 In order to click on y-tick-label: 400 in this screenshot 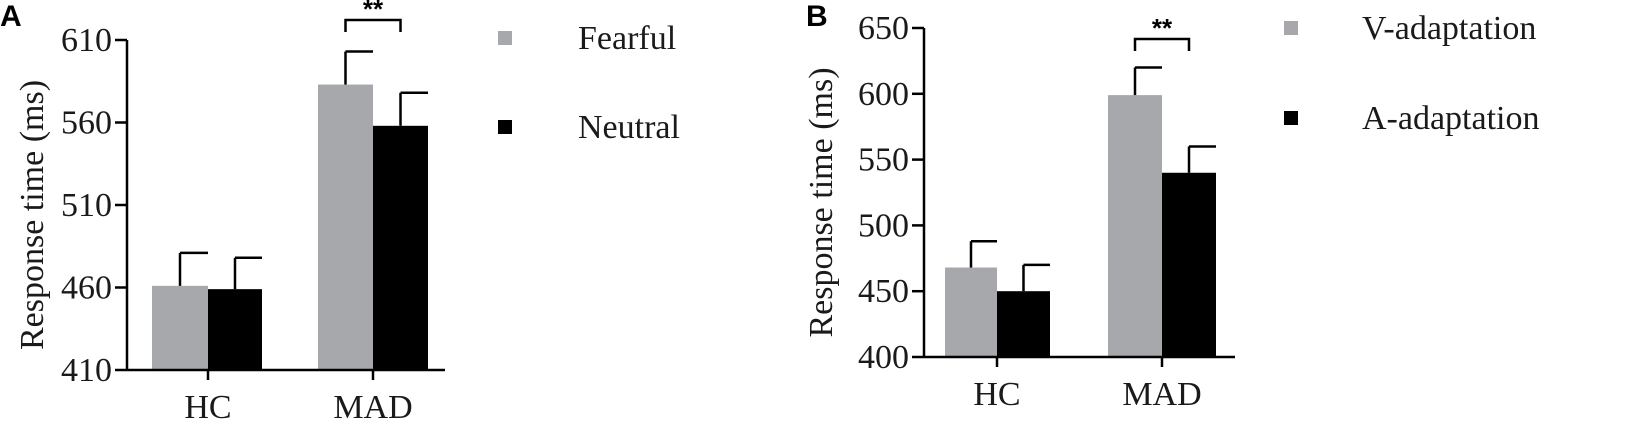, I will do `click(883, 357)`.